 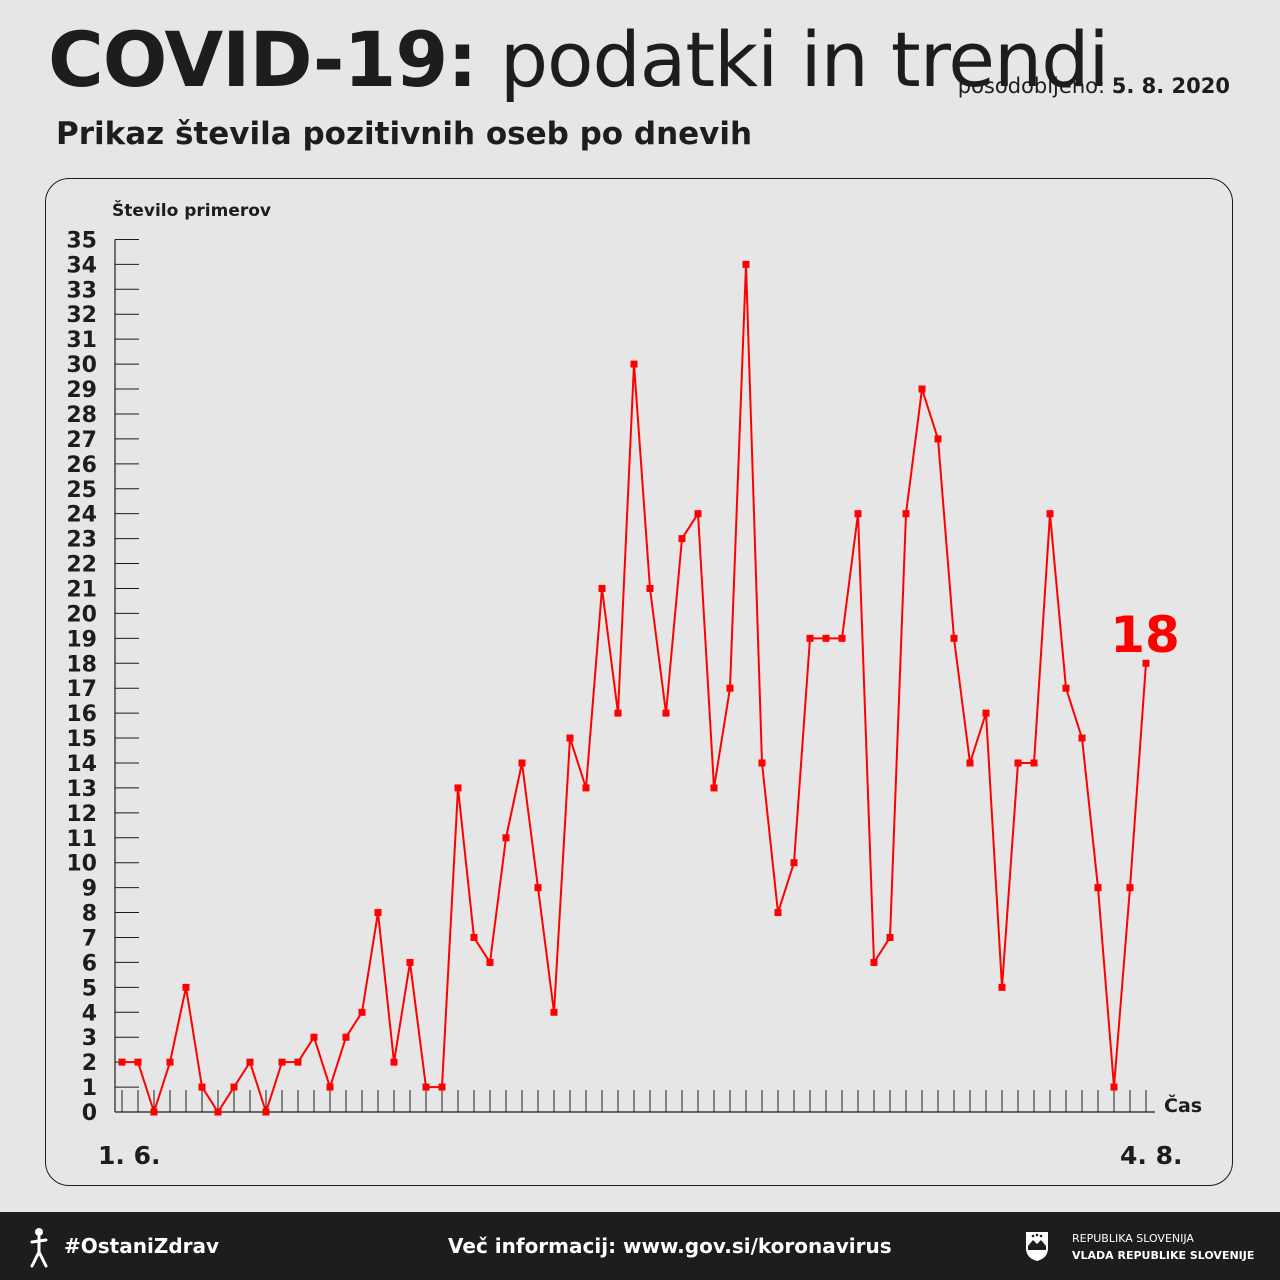 What do you see at coordinates (89, 1038) in the screenshot?
I see `y-tick-label: 3` at bounding box center [89, 1038].